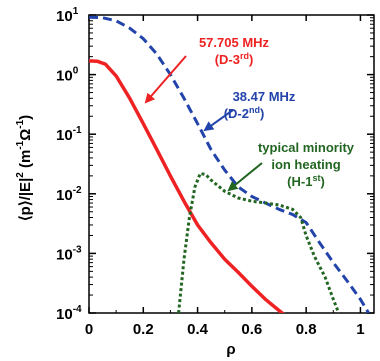 The width and height of the screenshot is (380, 361). I want to click on y-tick-exponent: -1, so click(77, 130).